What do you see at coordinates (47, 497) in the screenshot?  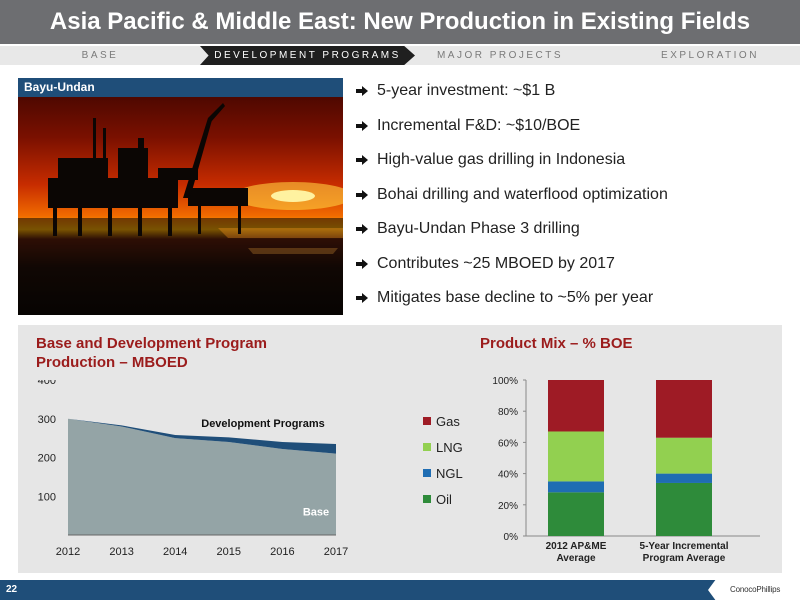 I see `y-tick-label: 100` at bounding box center [47, 497].